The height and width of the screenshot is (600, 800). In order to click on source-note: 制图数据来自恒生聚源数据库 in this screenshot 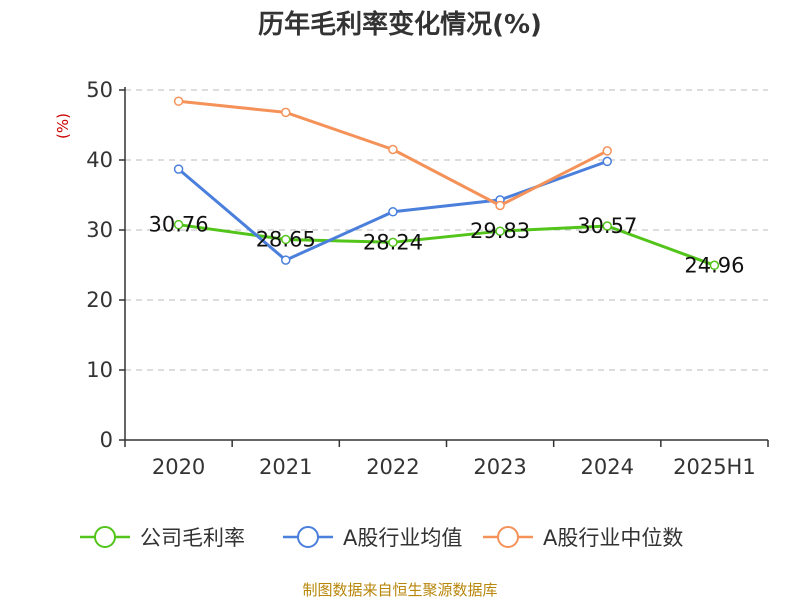, I will do `click(399, 590)`.